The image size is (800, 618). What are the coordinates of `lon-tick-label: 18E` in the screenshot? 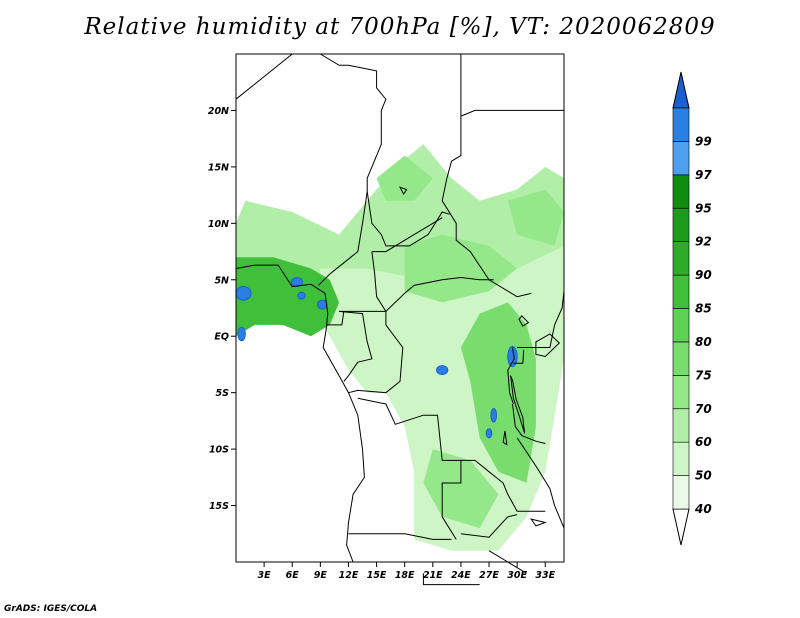 It's located at (405, 575).